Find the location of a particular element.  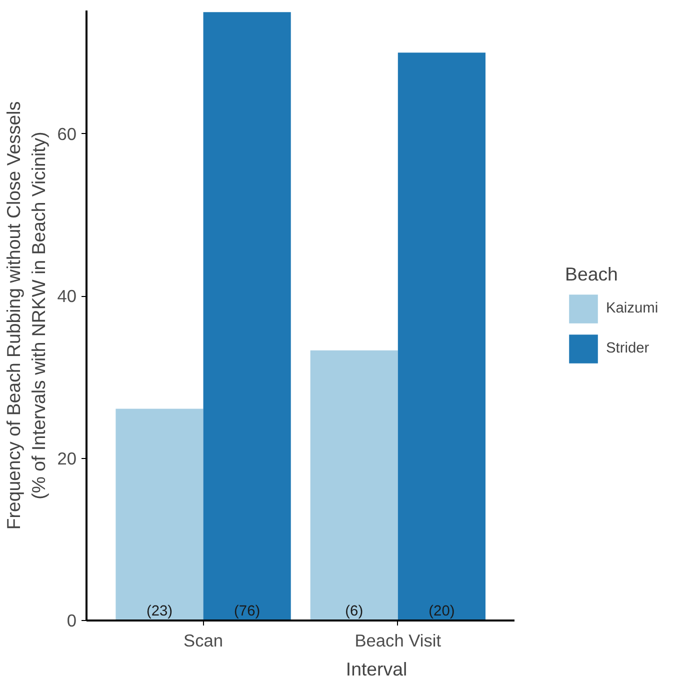

legend-label: Kaizumi is located at coordinates (633, 308).